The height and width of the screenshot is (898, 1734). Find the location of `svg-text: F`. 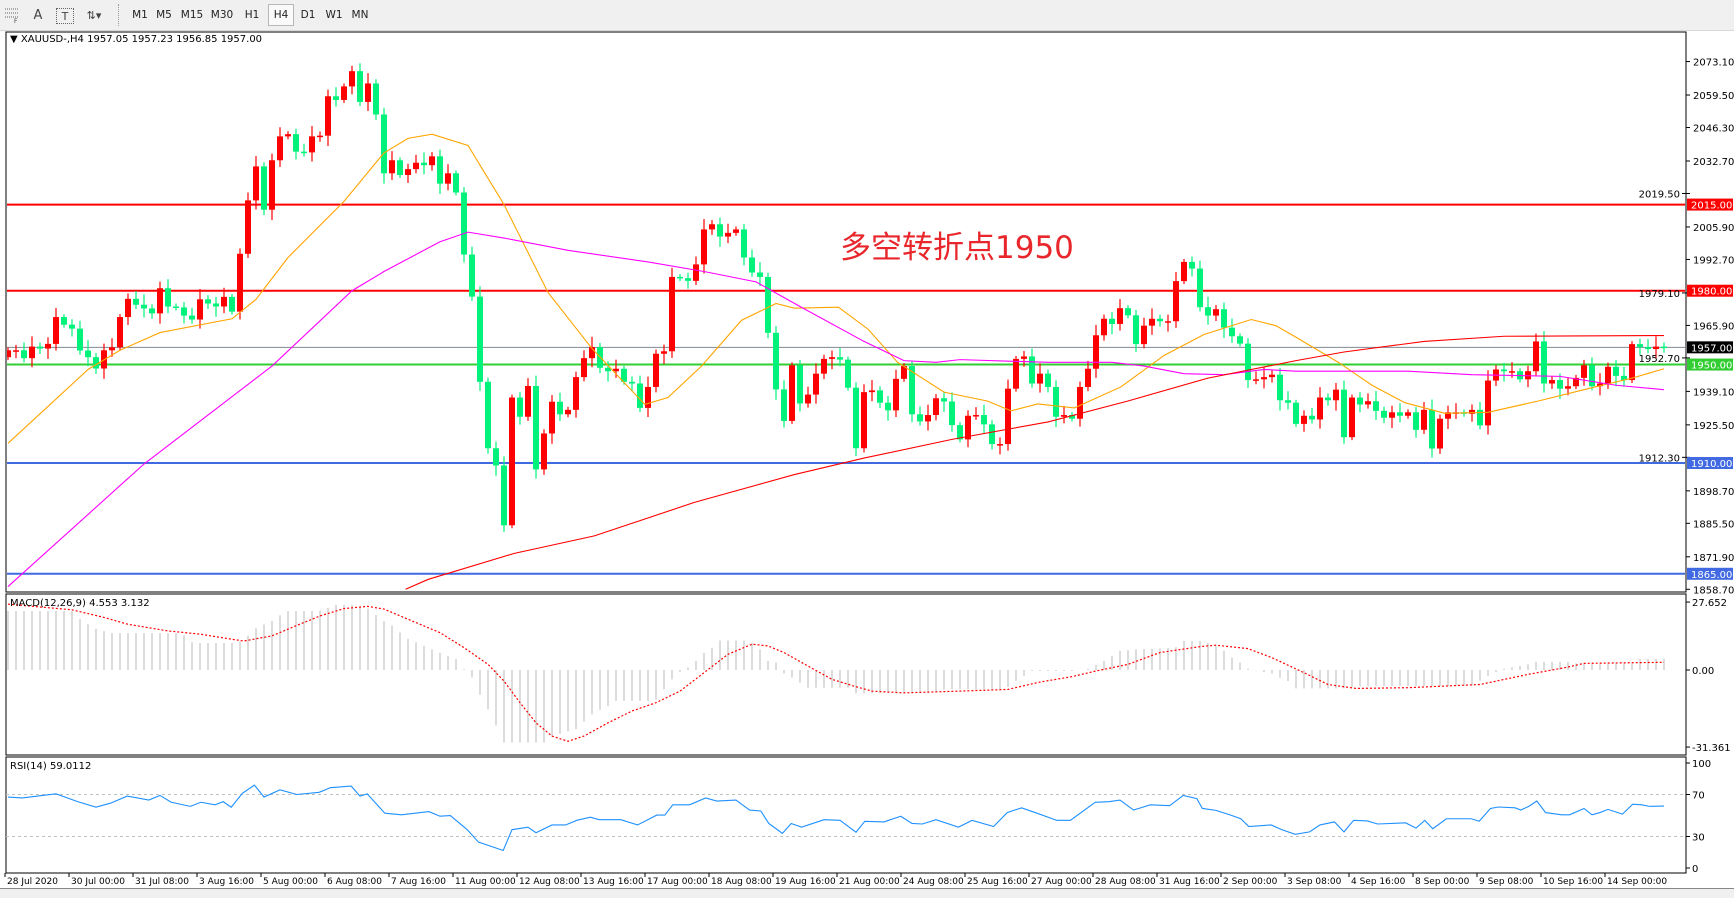

svg-text: F is located at coordinates (16, 21).